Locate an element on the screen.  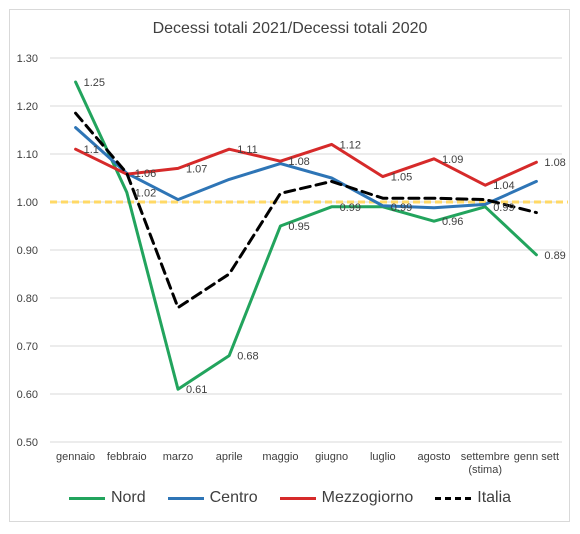
chart-title: Decessi totali 2021/Decessi totali 2020 is located at coordinates (290, 28).